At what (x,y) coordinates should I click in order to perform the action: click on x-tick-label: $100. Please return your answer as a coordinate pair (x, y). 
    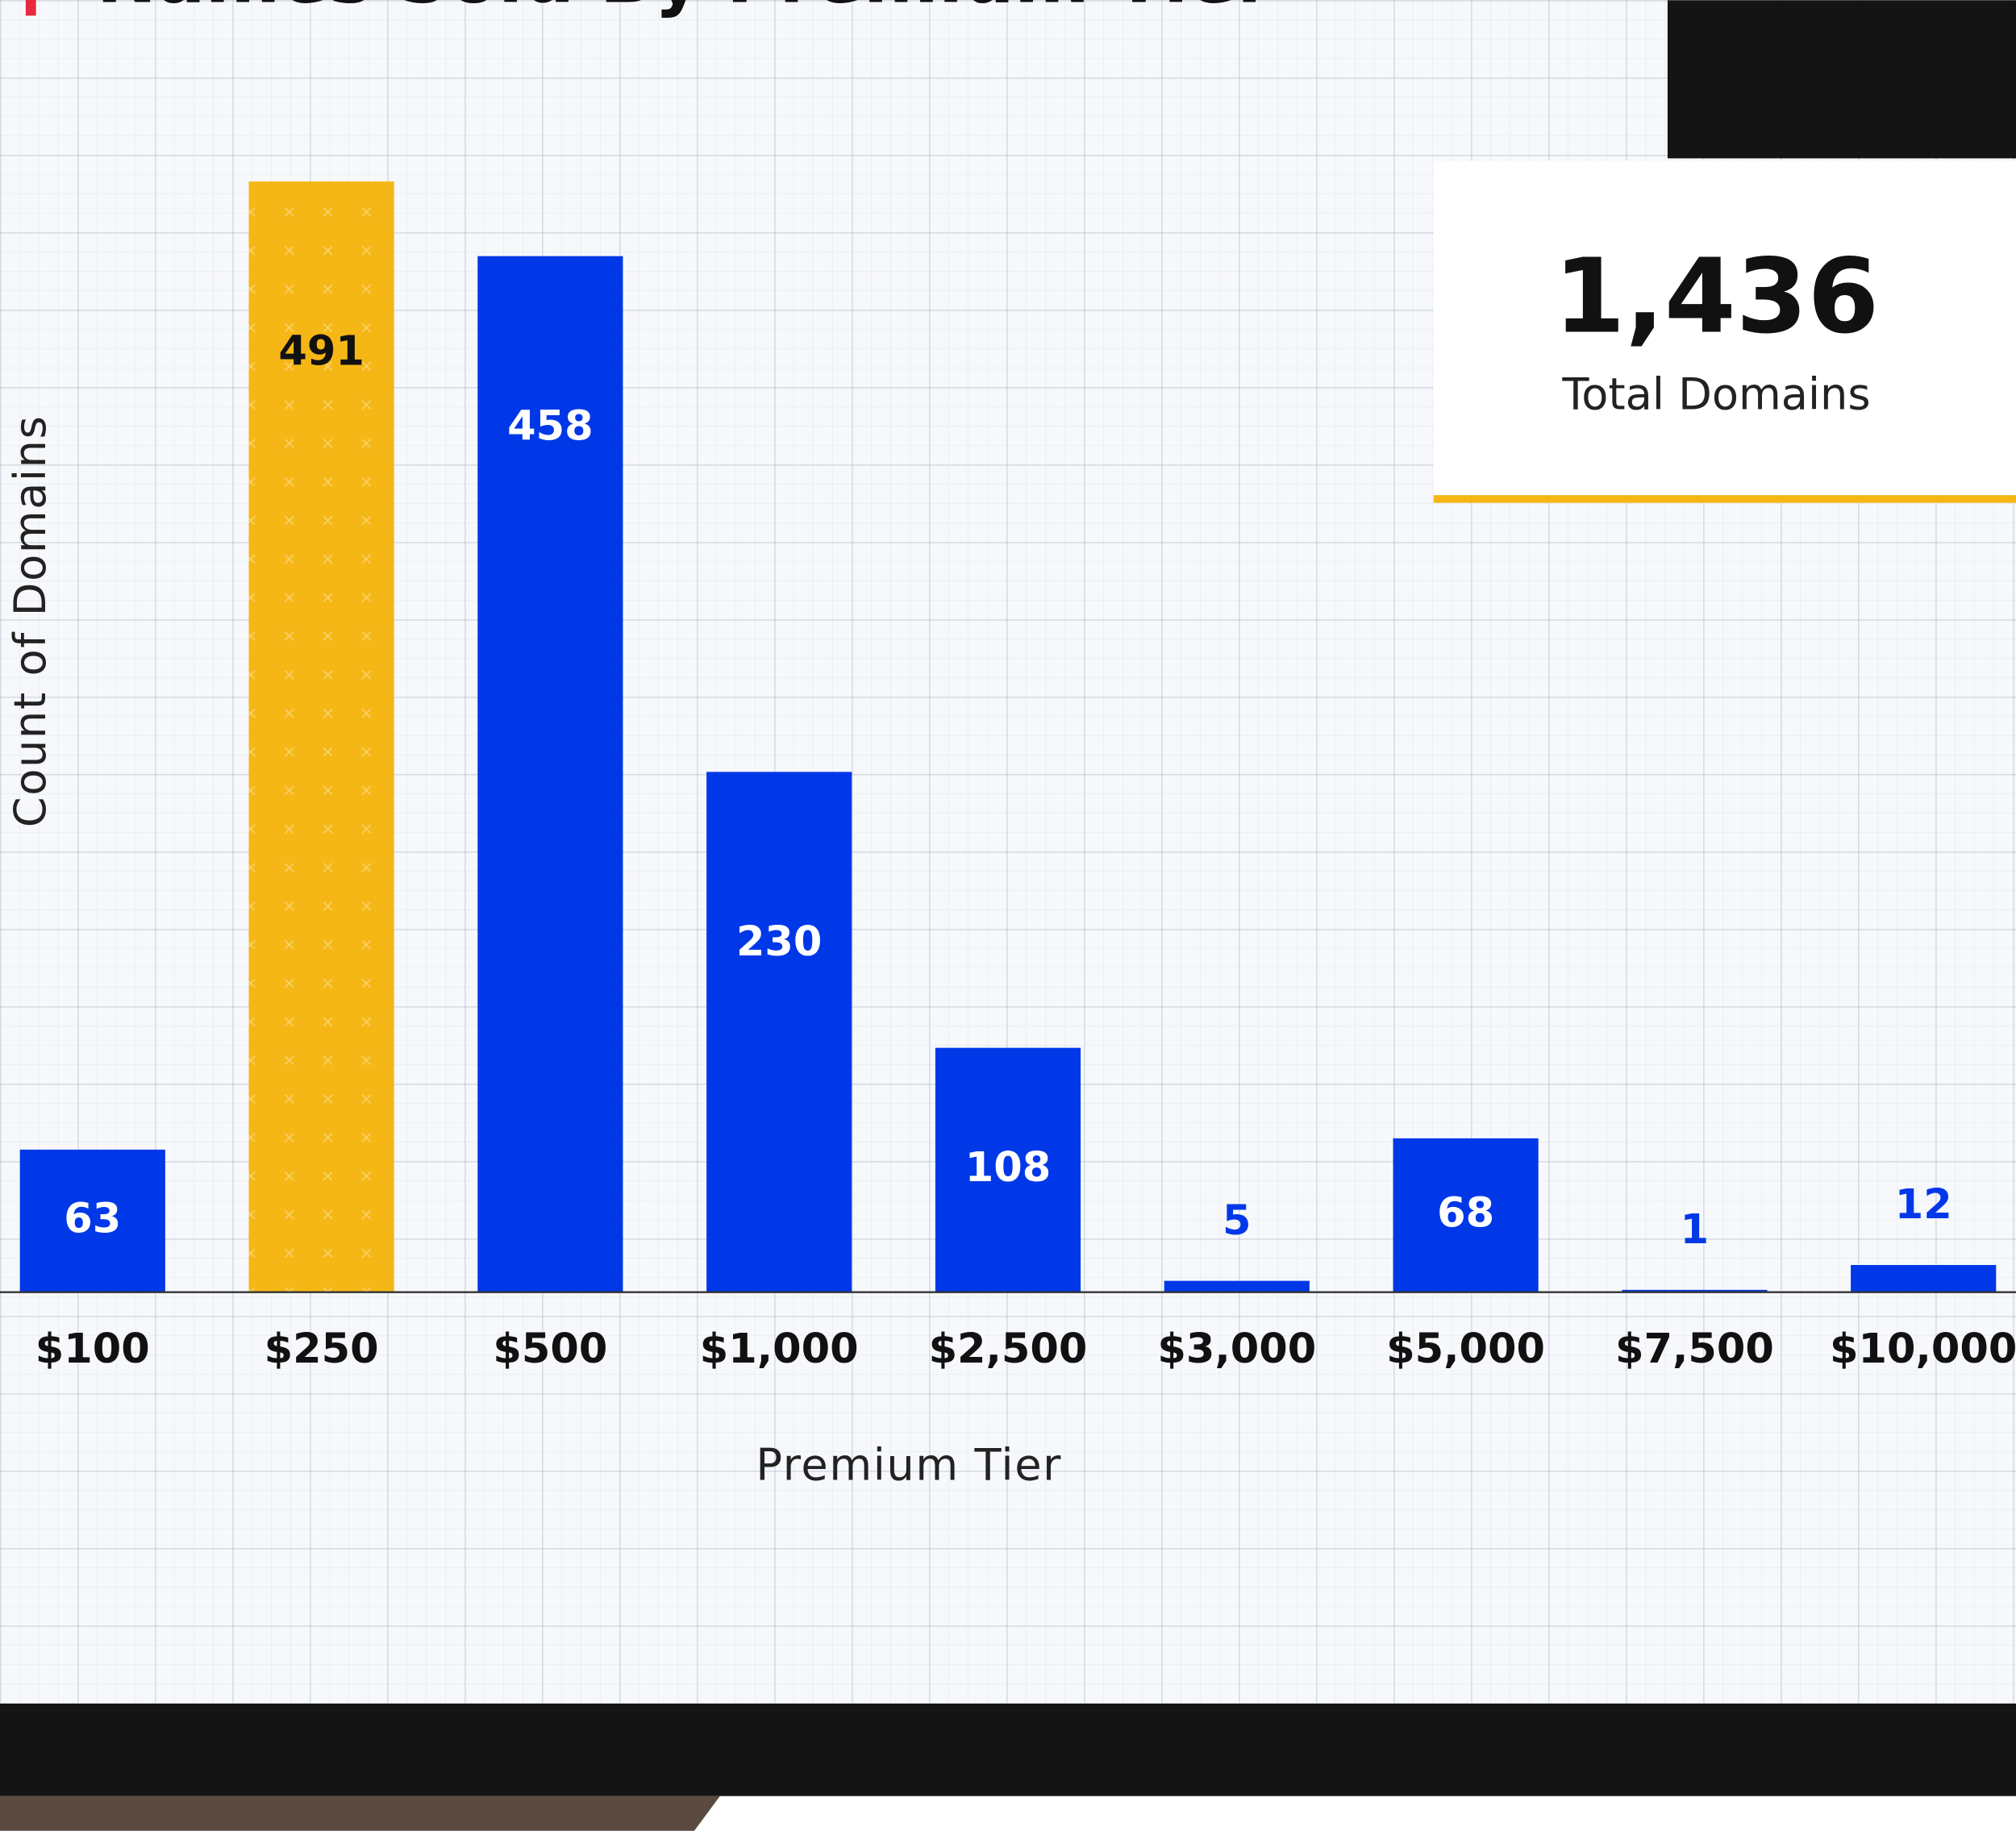
    Looking at the image, I should click on (93, 1349).